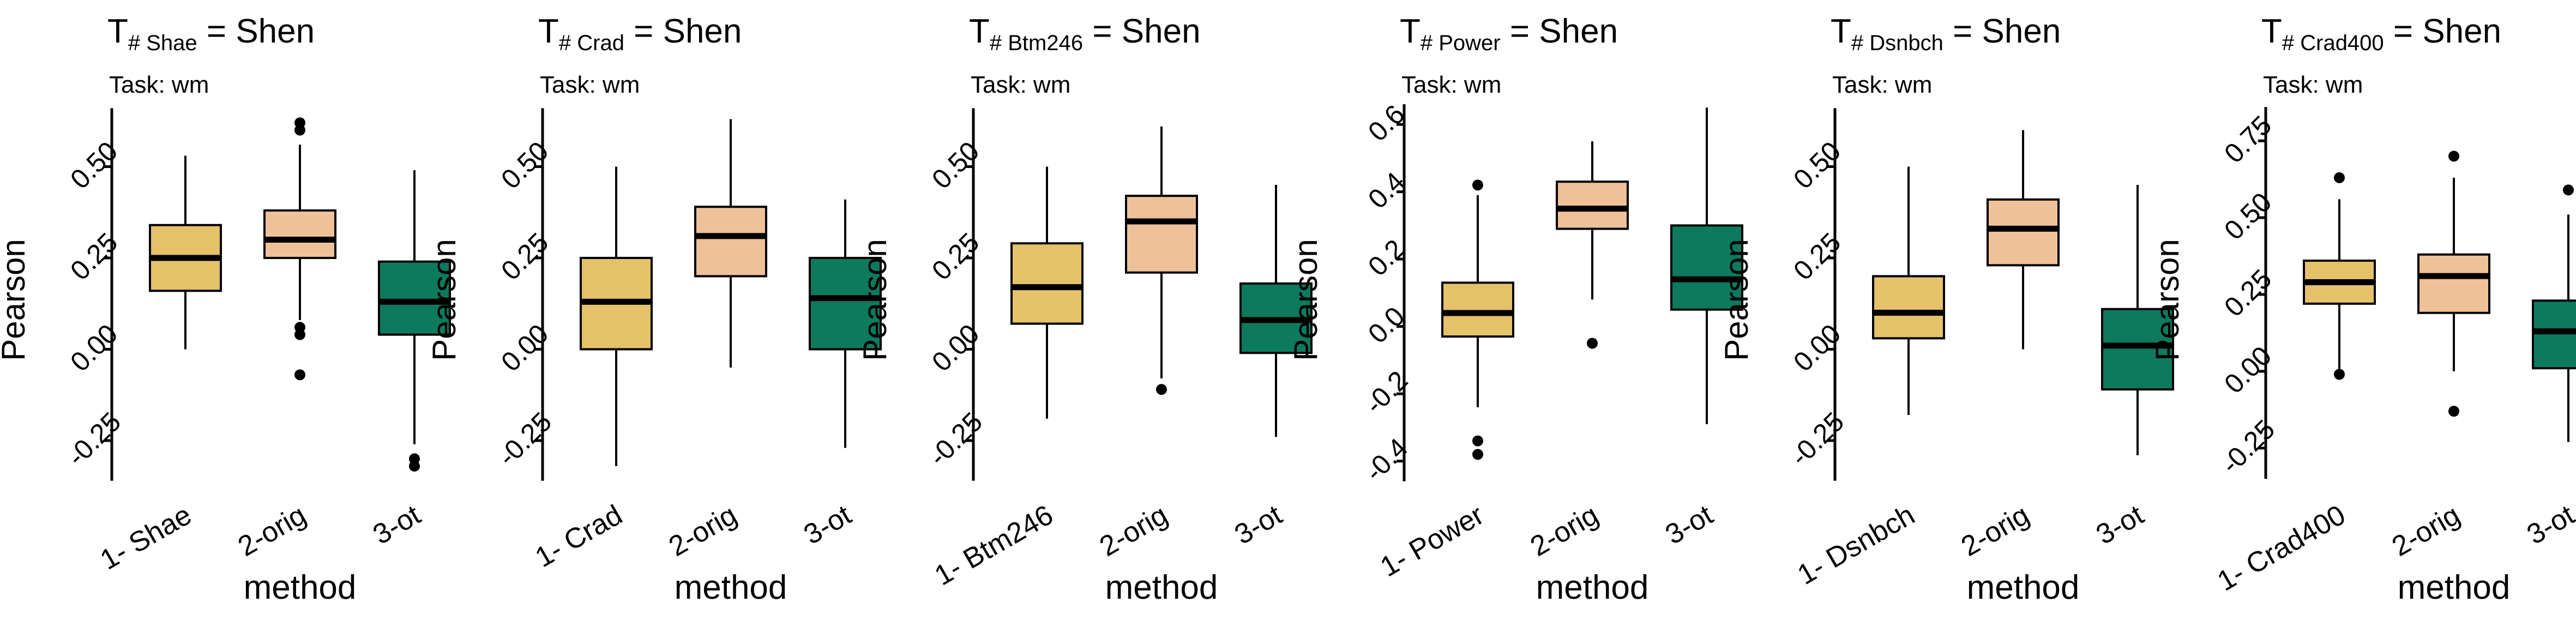 This screenshot has height=644, width=2576. Describe the element at coordinates (2281, 548) in the screenshot. I see `x-tick-label: 1- Crad400` at that location.